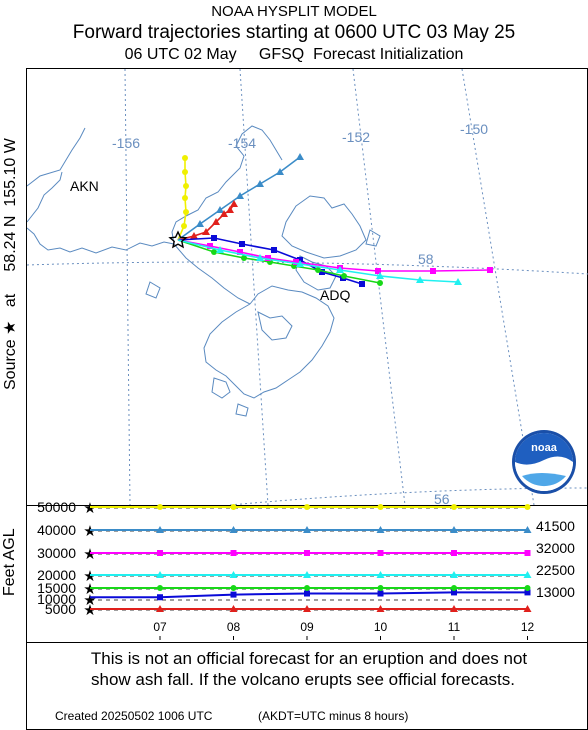 This screenshot has width=588, height=730. I want to click on lon-label-150: -150, so click(474, 129).